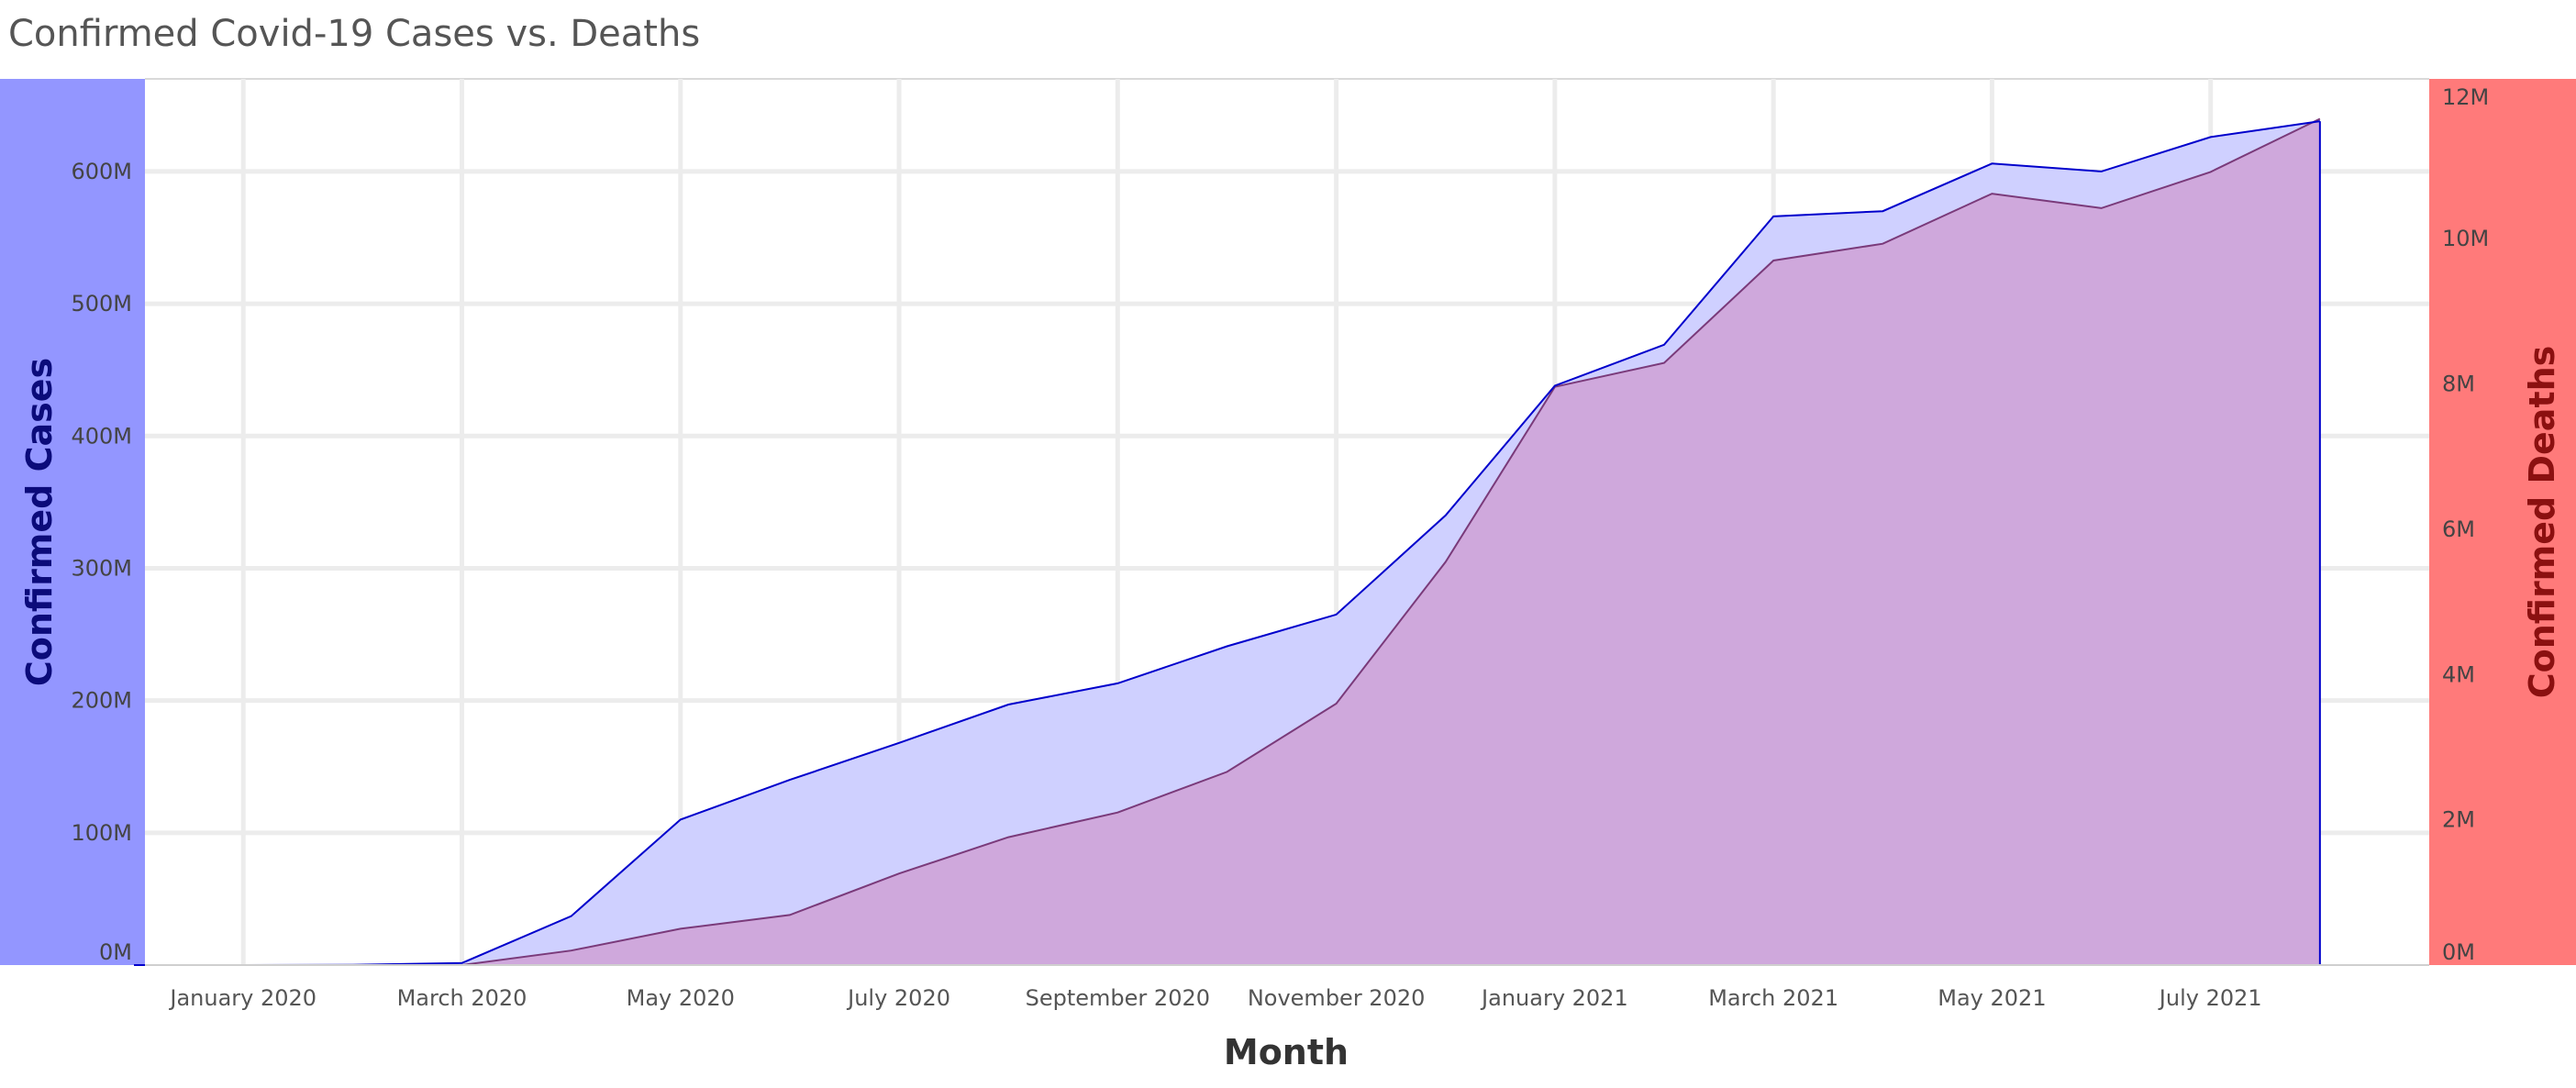 Image resolution: width=2576 pixels, height=1088 pixels. Describe the element at coordinates (101, 568) in the screenshot. I see `y-left-tick-label: 300M` at that location.